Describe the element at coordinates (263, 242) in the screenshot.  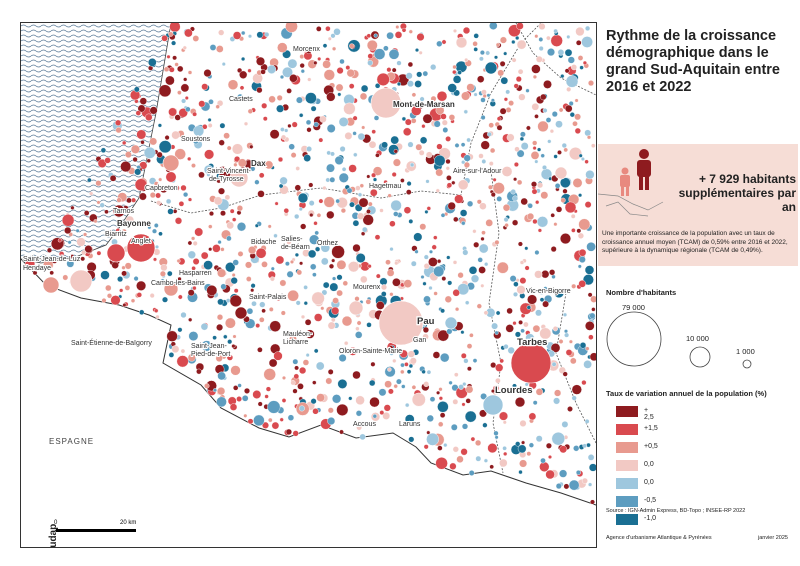
I see `place-label: Bidache` at that location.